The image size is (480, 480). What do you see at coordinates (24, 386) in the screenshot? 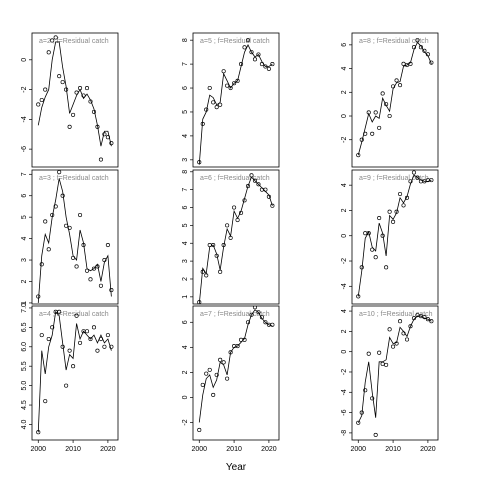
I see `y-tick-label: 5.0` at bounding box center [24, 386].